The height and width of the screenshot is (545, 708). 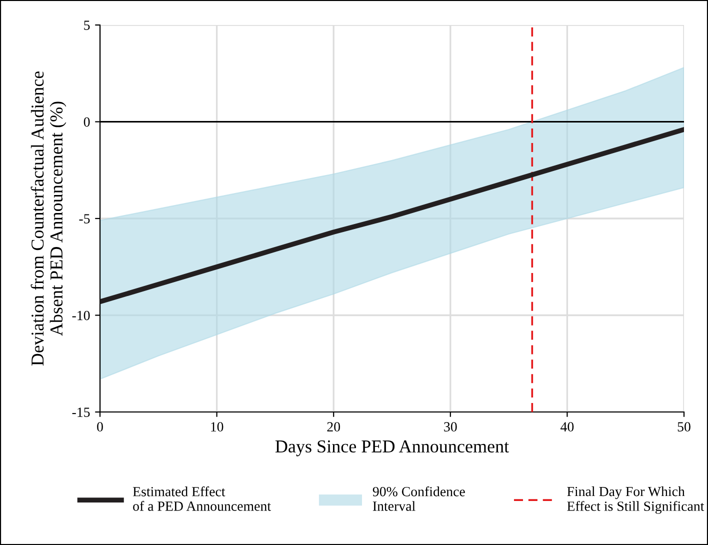 I want to click on y-tick-label: 0, so click(x=87, y=122).